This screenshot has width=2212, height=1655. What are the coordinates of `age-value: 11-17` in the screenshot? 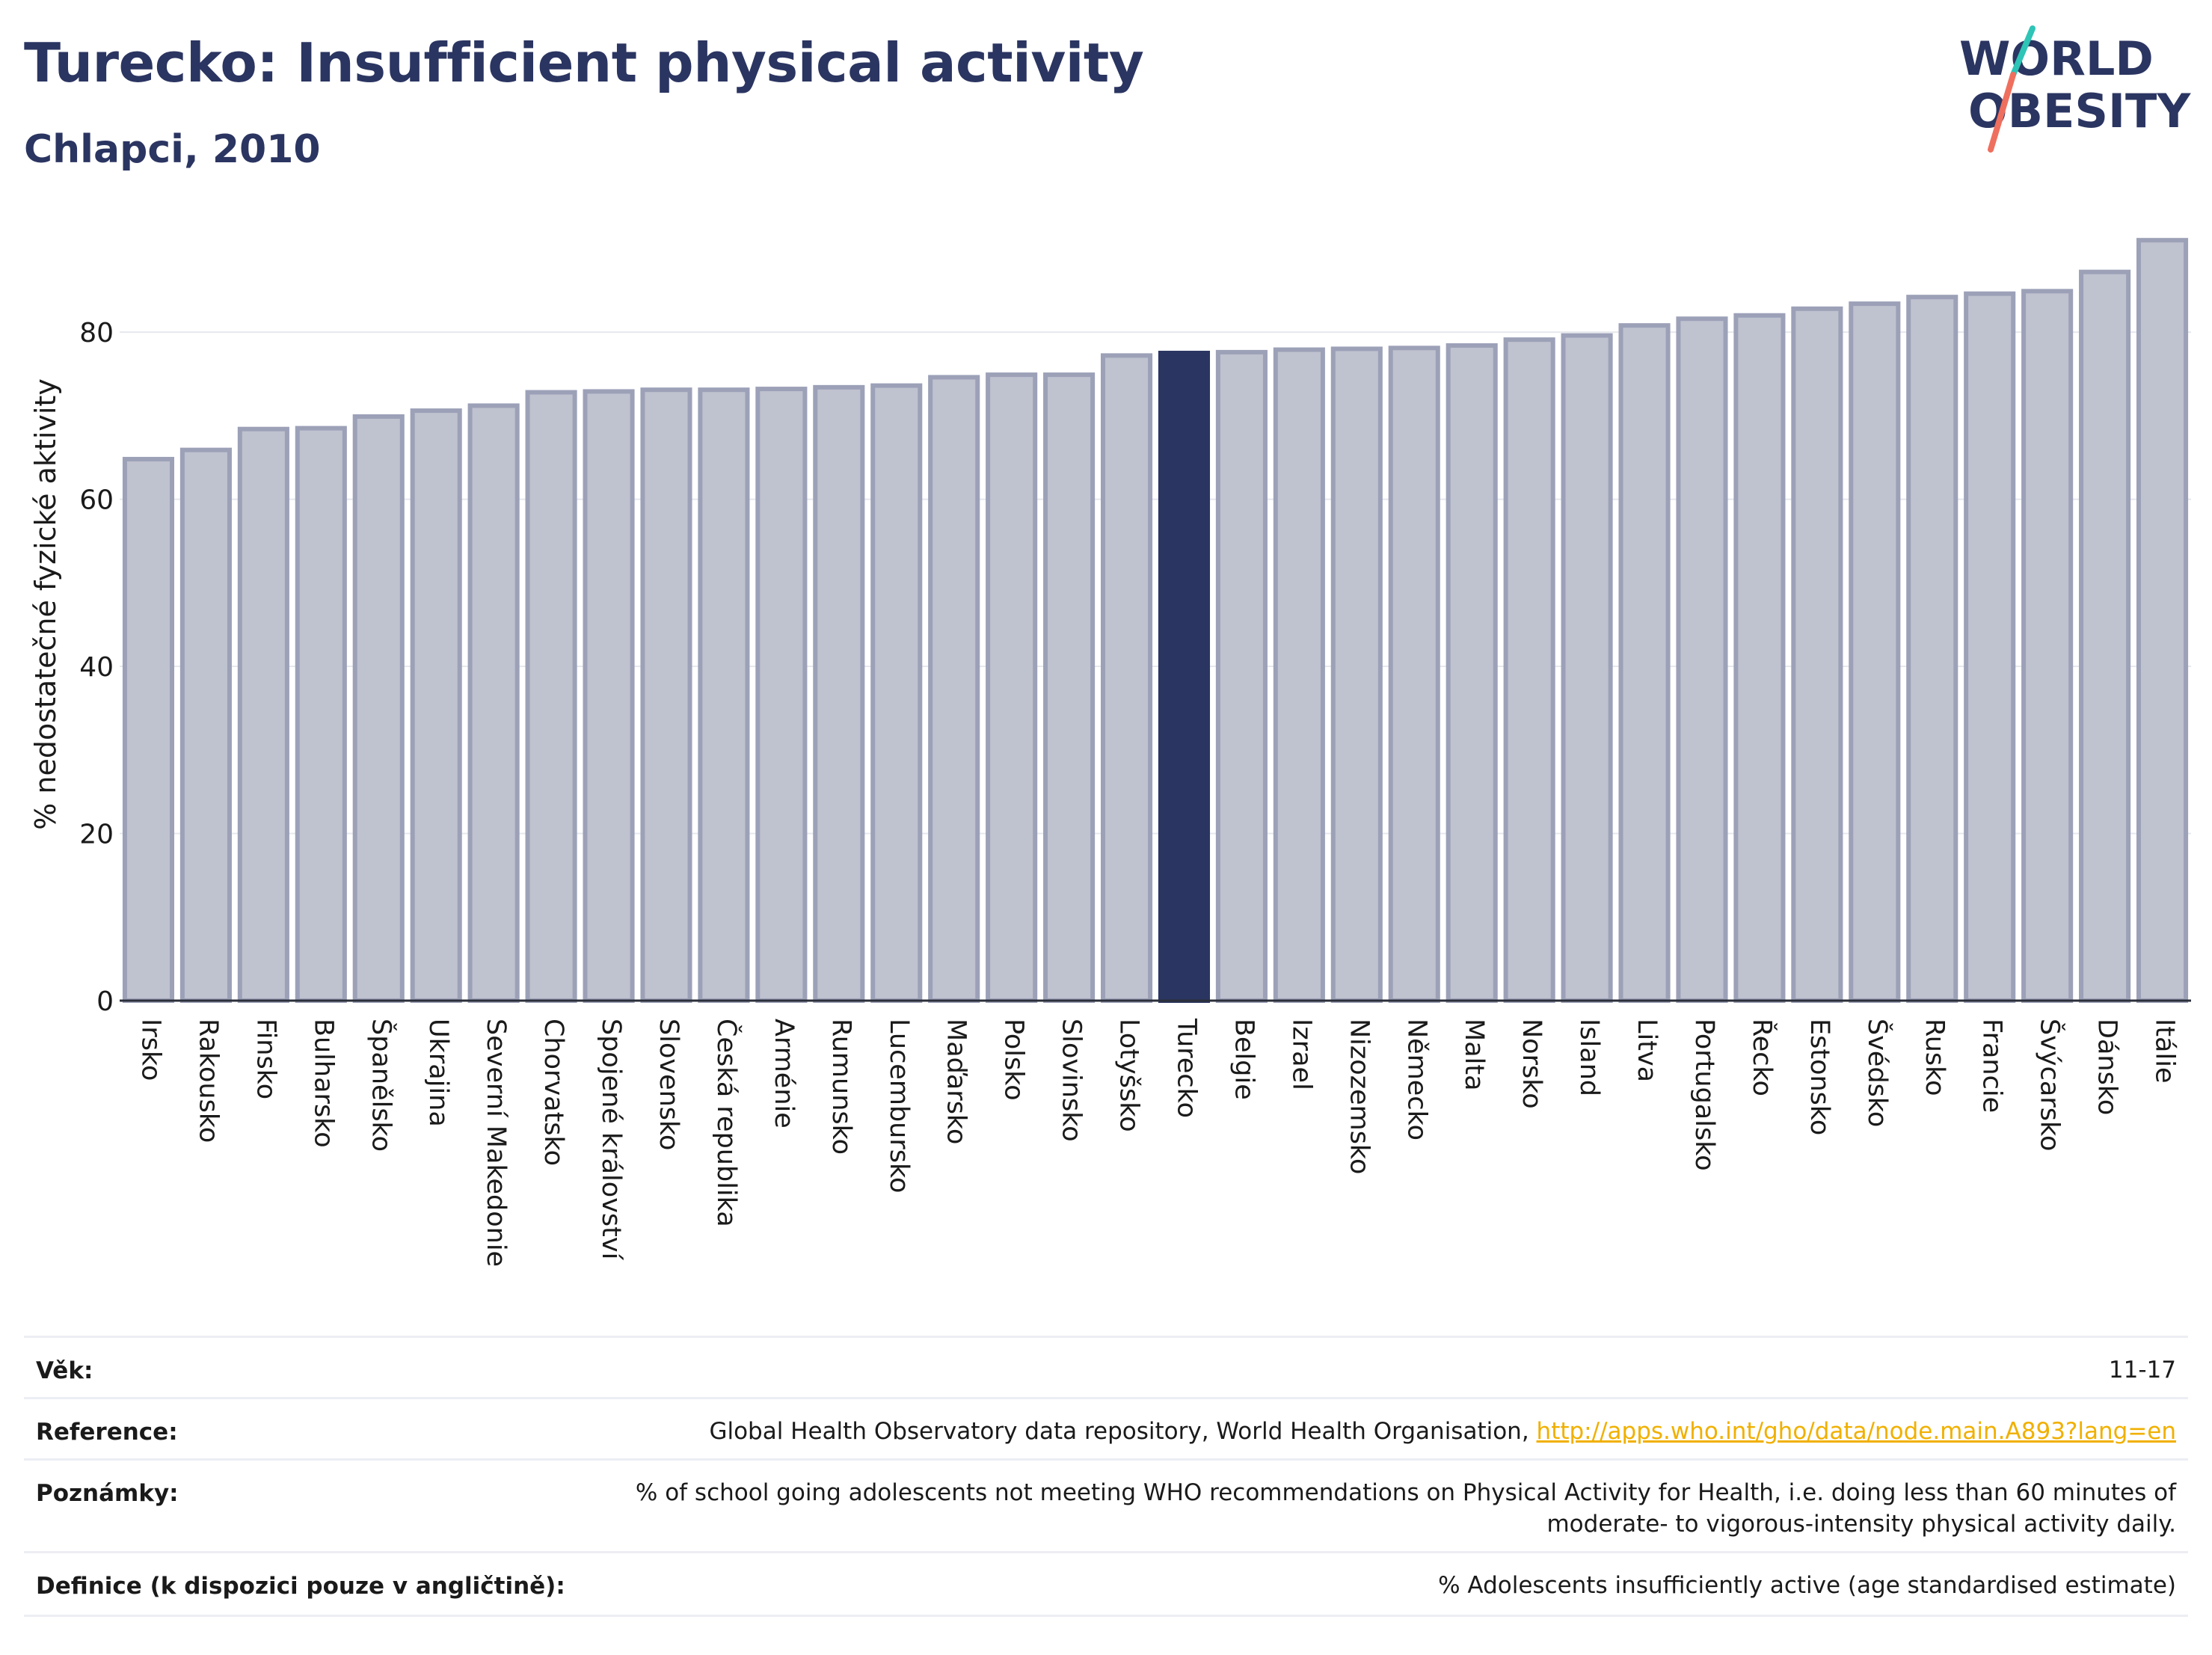 It's located at (2142, 1370).